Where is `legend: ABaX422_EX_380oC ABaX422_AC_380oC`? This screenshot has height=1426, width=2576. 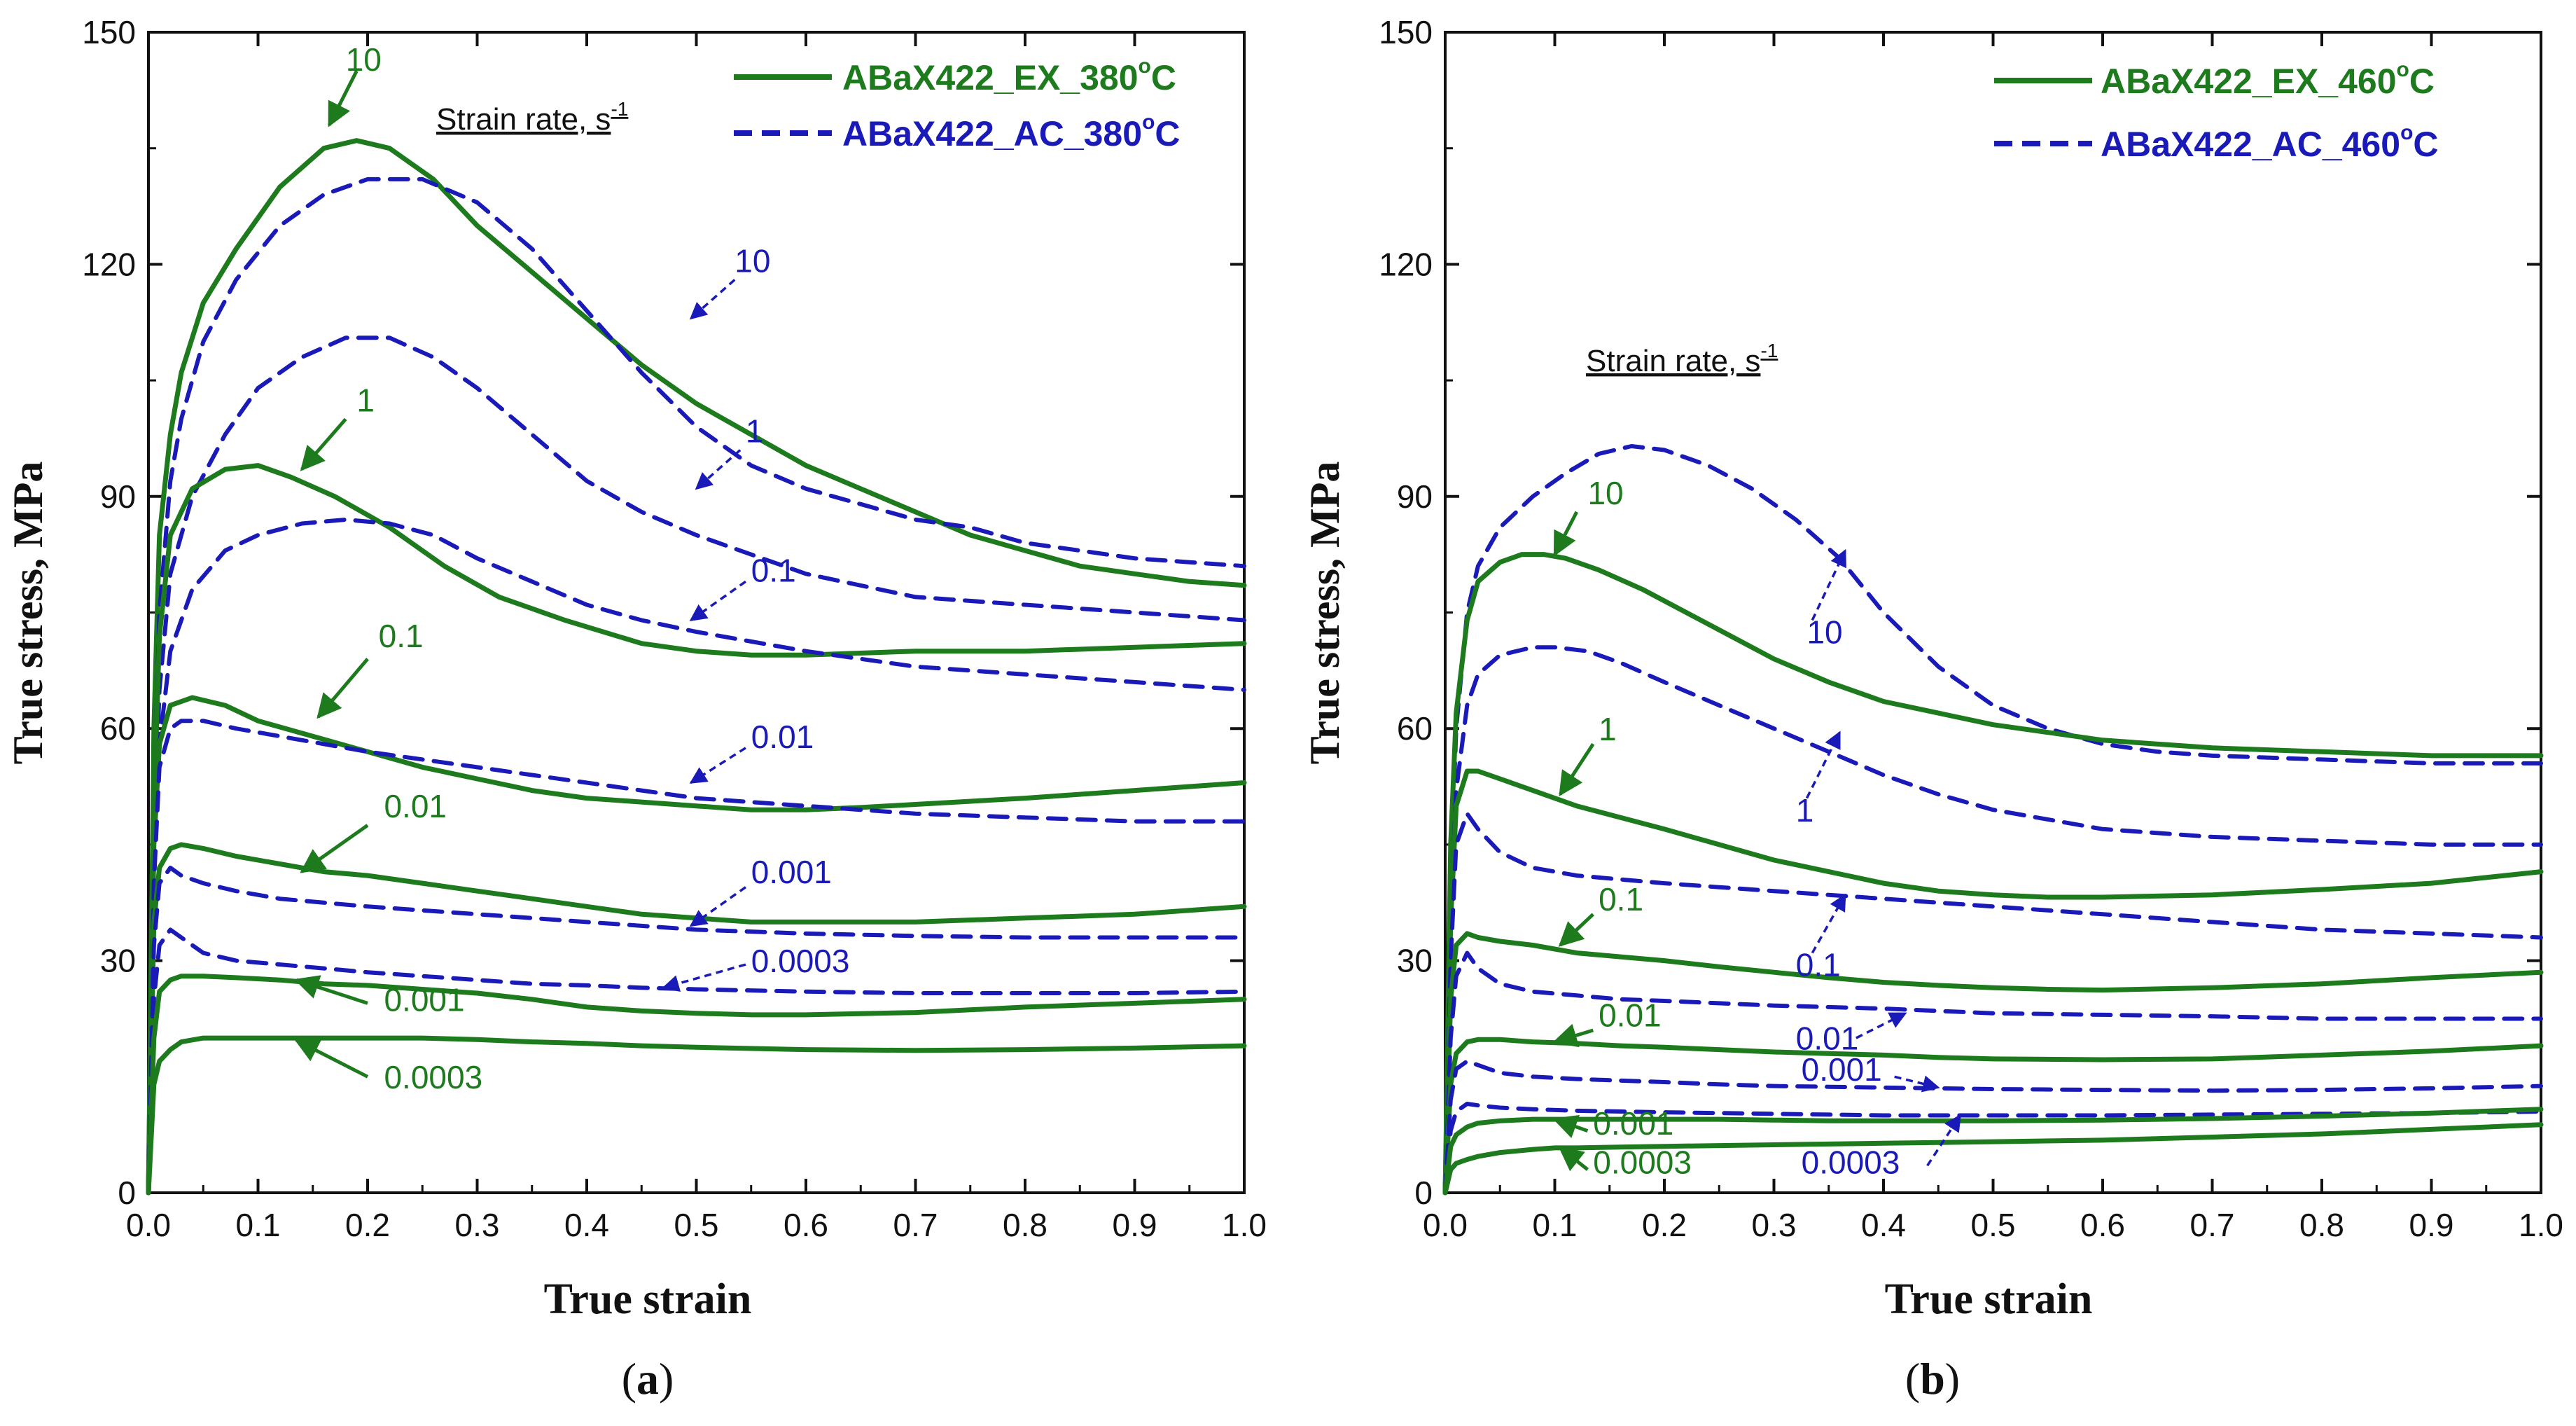
legend: ABaX422_EX_380oC ABaX422_AC_380oC is located at coordinates (957, 104).